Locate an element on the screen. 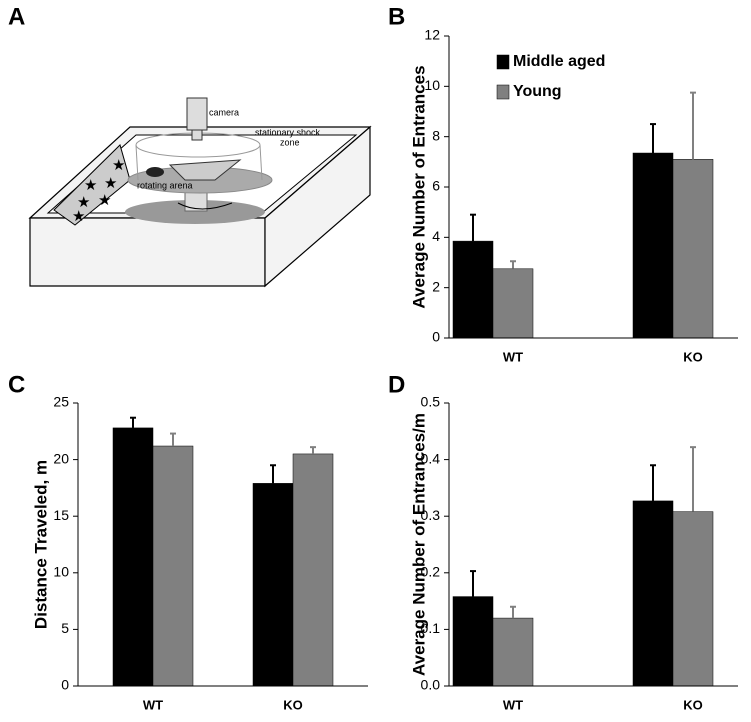 This screenshot has width=751, height=722. y-tick-label: 15 is located at coordinates (61, 515).